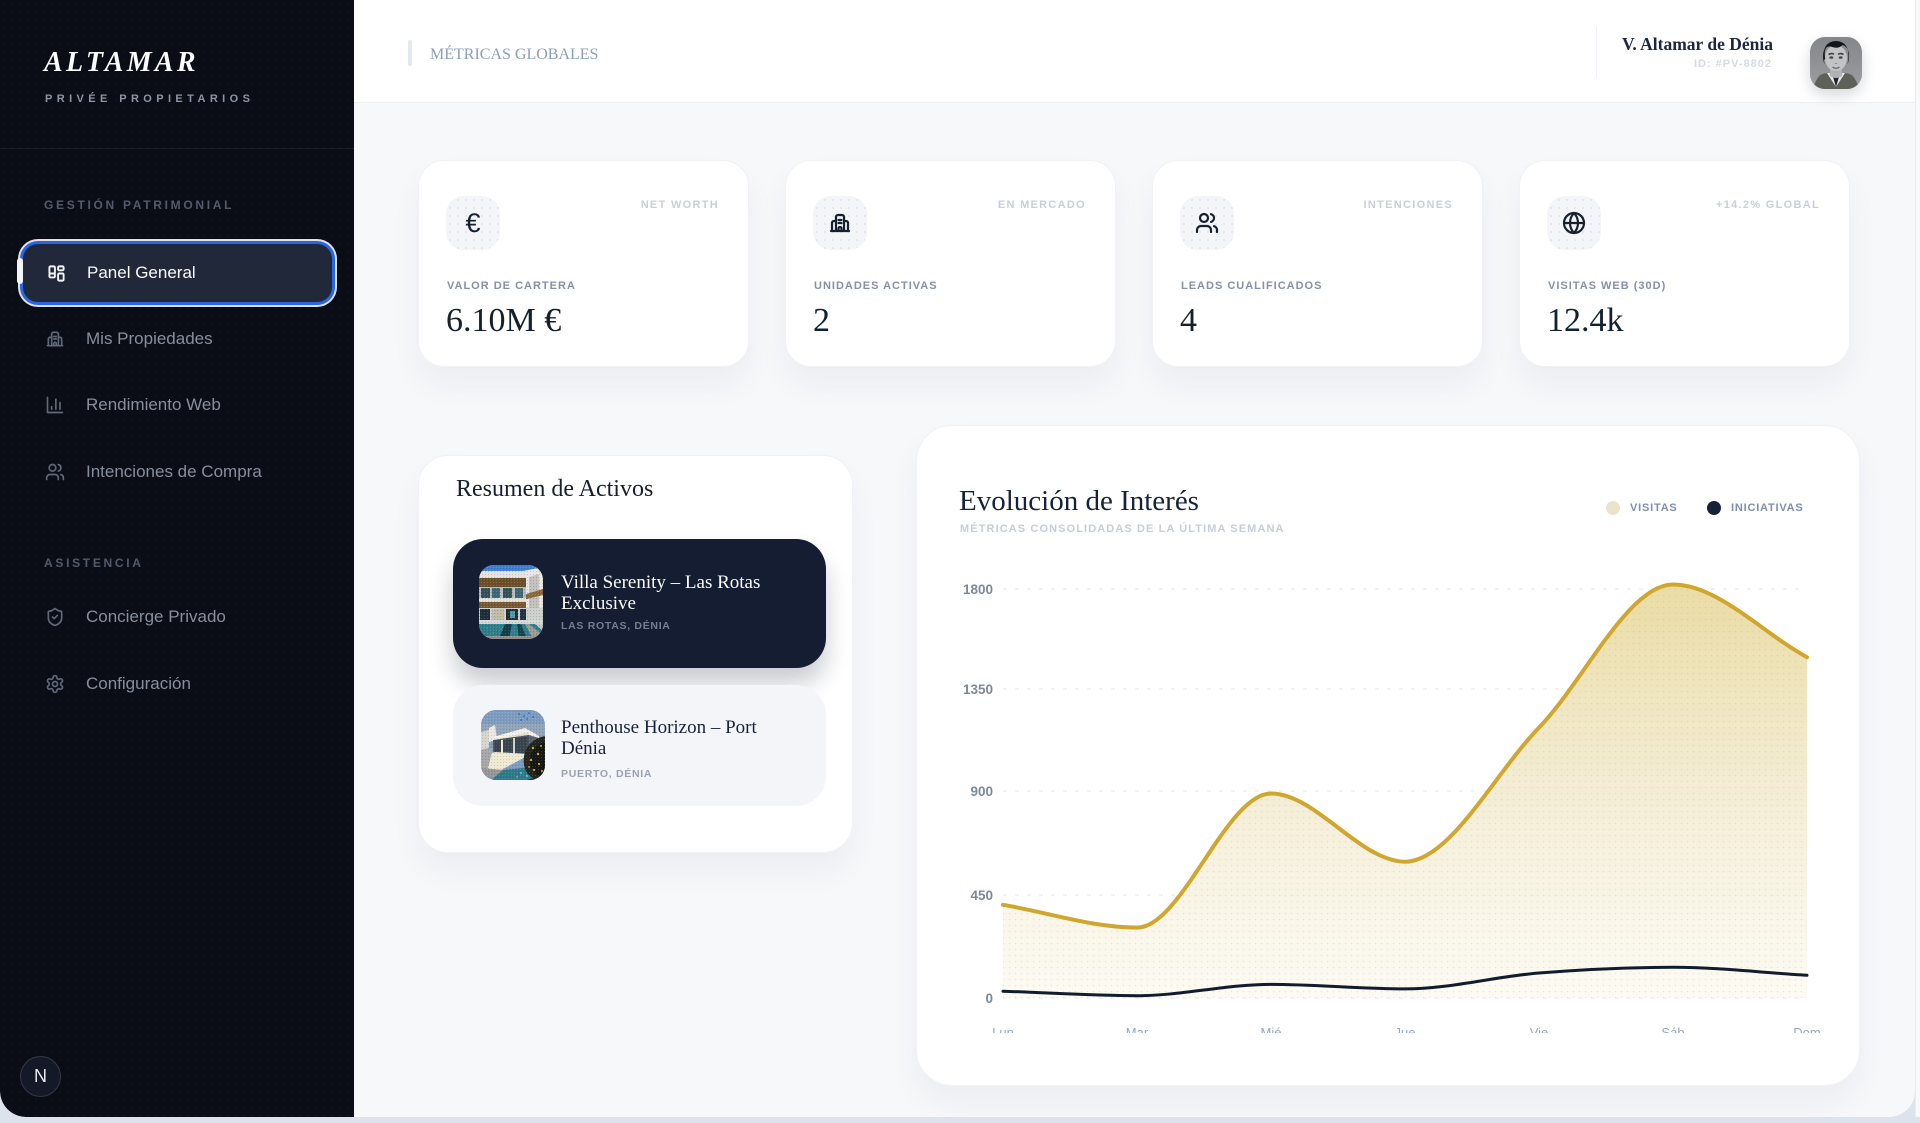  Describe the element at coordinates (1003, 1029) in the screenshot. I see `svg-text: Lun` at that location.